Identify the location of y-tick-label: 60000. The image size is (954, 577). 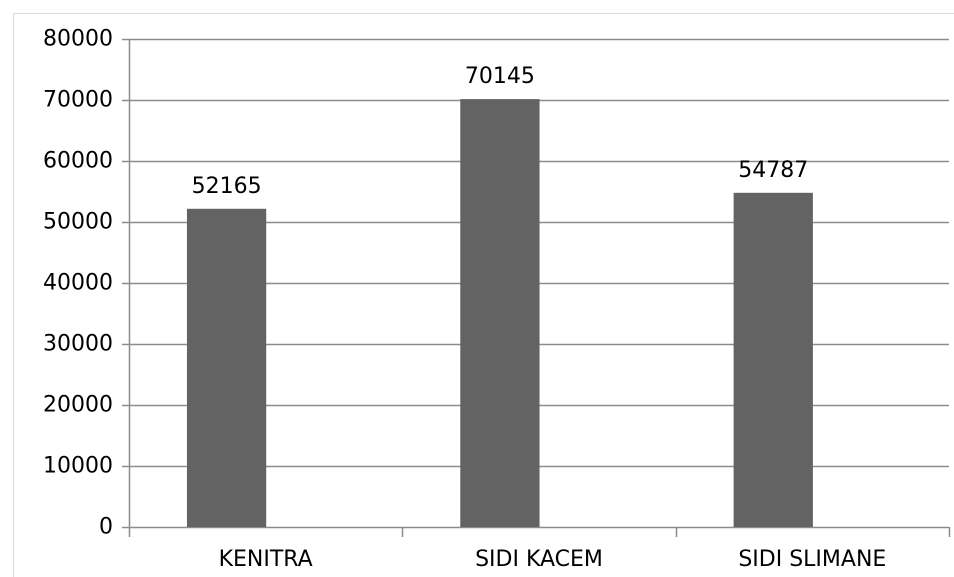
(78, 161).